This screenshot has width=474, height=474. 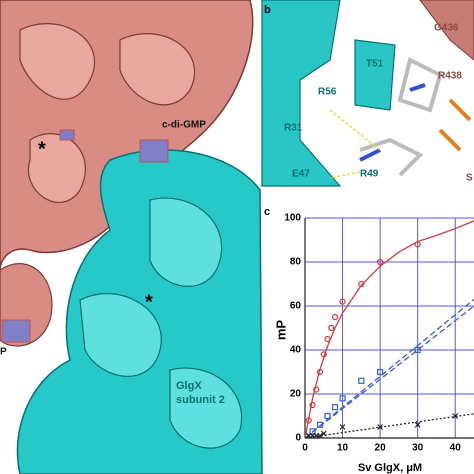 I want to click on x-tick-label: 30, so click(x=418, y=448).